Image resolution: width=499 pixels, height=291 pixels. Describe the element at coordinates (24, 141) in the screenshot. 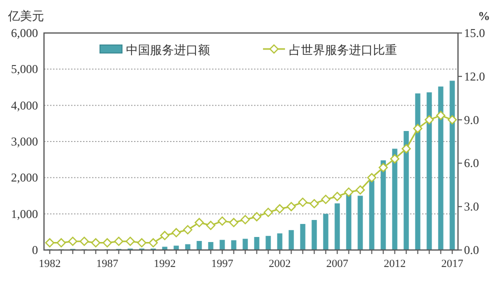

I see `y-tick-label: 3,000` at that location.